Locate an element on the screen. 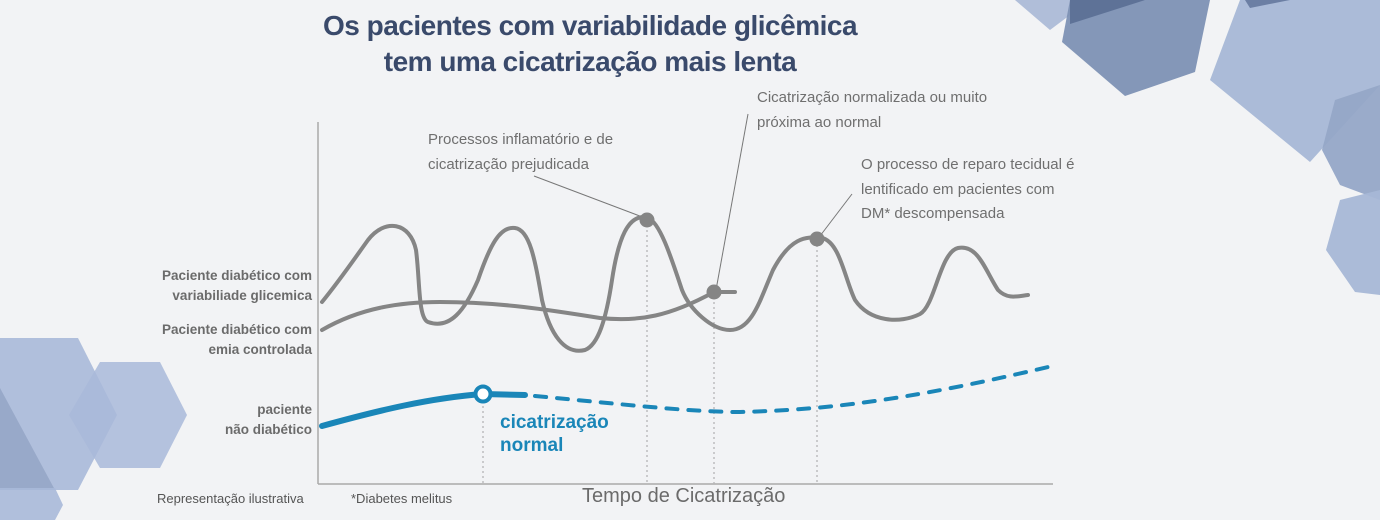 Image resolution: width=1380 pixels, height=520 pixels. variability-line is located at coordinates (675, 284).